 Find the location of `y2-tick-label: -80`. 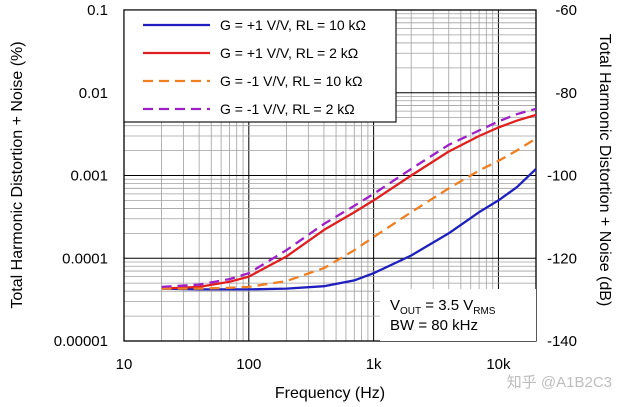

y2-tick-label: -80 is located at coordinates (566, 93).